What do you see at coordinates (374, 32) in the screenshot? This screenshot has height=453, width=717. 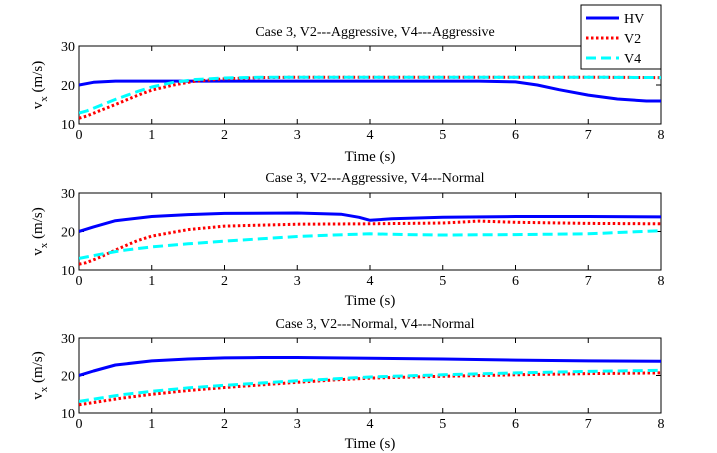 I see `chart-title: Case 3, V2---Aggressive, V4---Aggressive` at bounding box center [374, 32].